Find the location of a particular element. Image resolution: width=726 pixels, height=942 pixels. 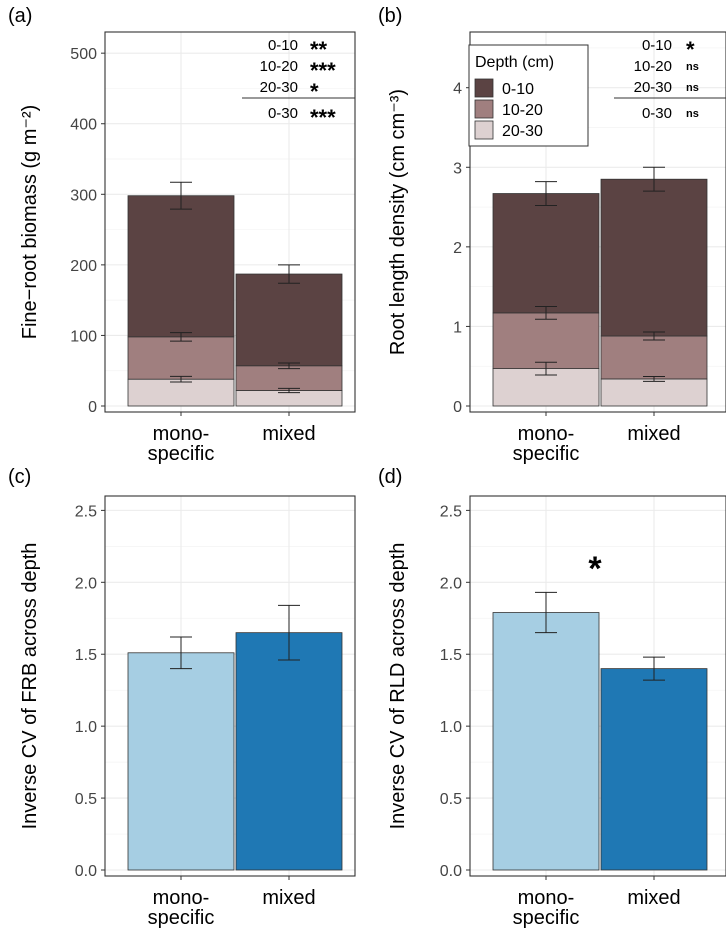

y-tick-label: 0 is located at coordinates (457, 407).